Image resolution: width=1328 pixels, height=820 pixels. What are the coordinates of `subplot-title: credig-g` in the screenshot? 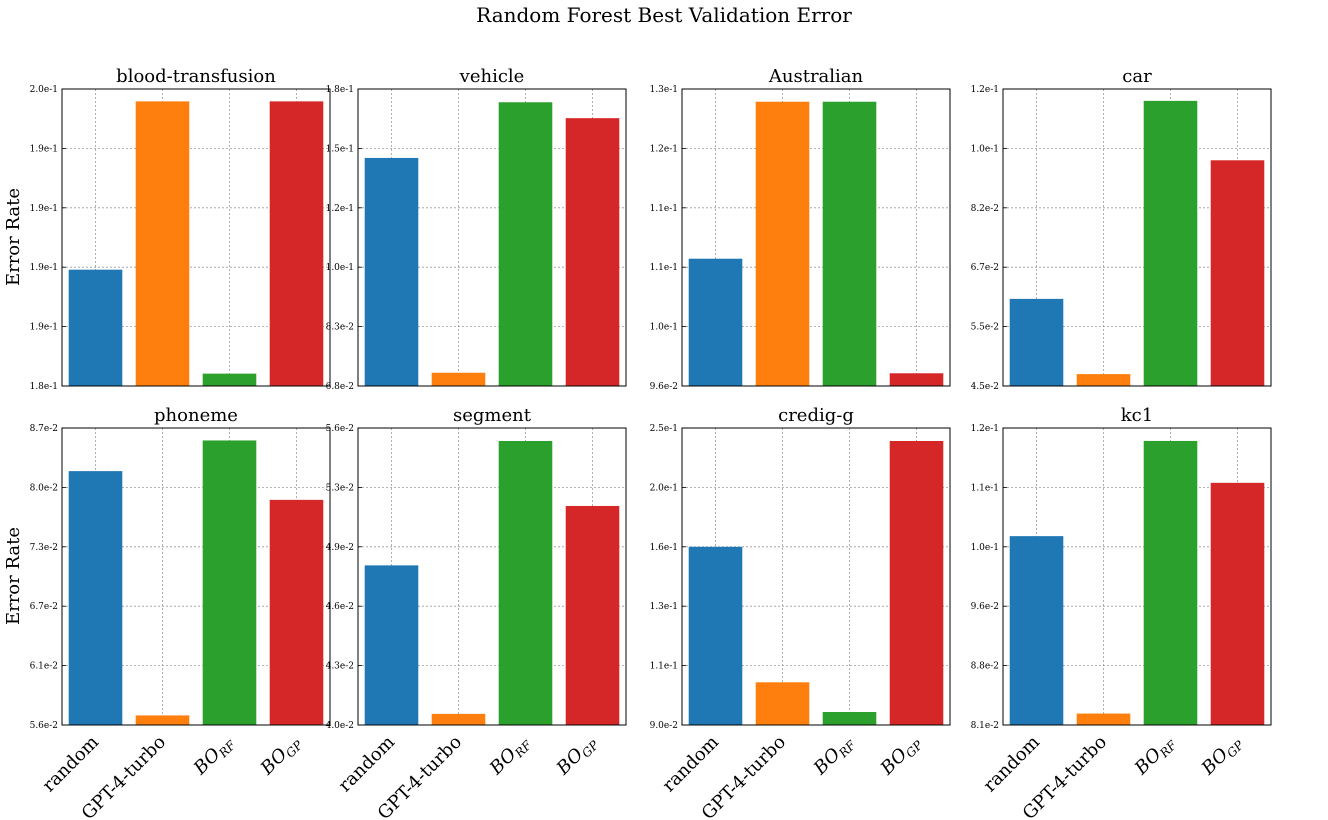 It's located at (816, 415).